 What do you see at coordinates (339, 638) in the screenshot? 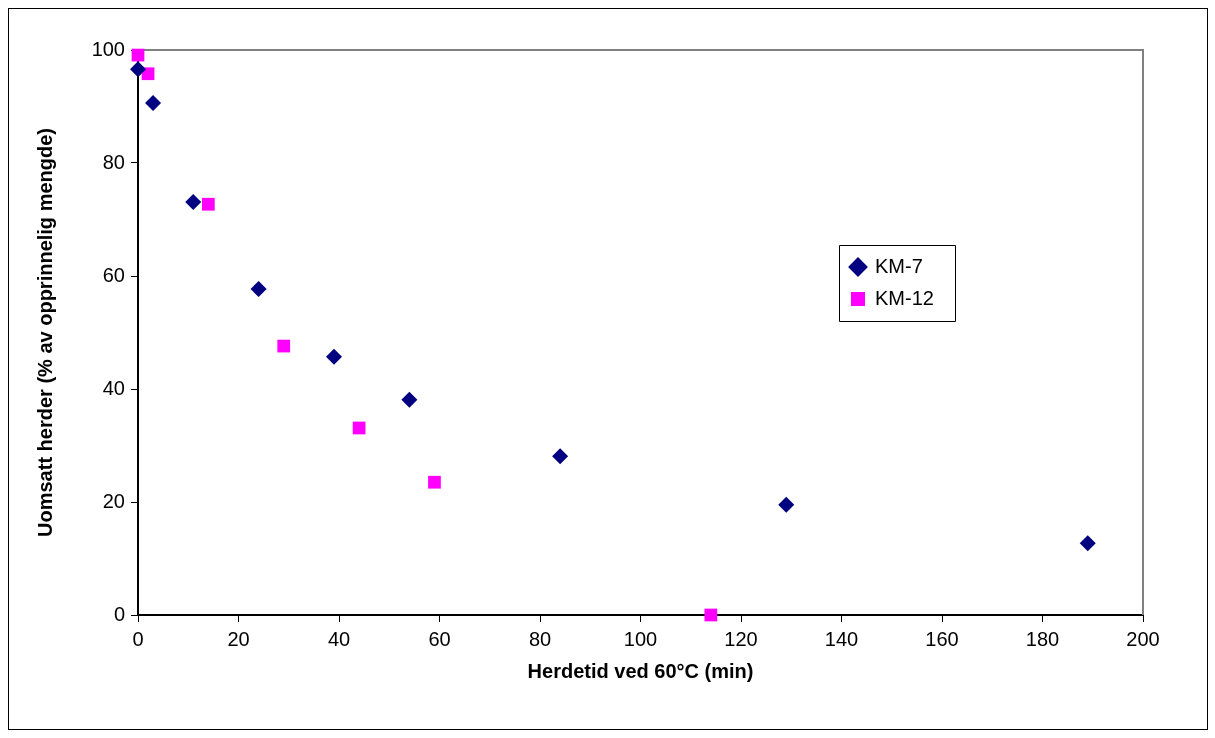
I see `x-tick-label: 40` at bounding box center [339, 638].